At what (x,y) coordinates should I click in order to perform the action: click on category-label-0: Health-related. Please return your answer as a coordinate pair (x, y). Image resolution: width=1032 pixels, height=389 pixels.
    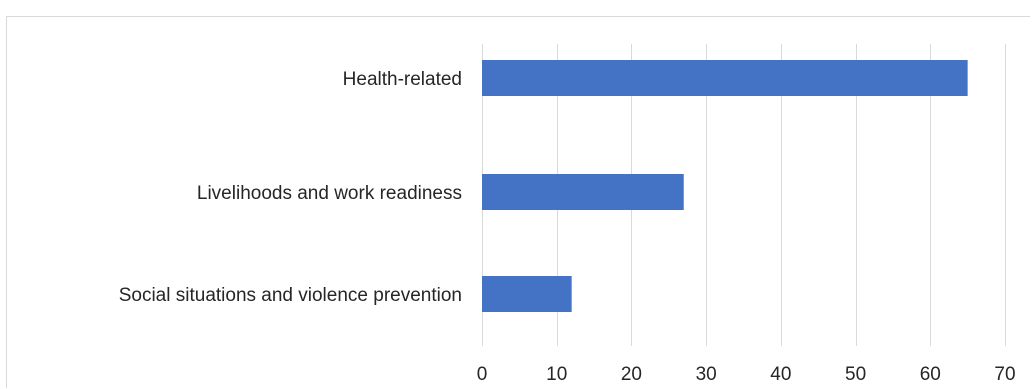
    Looking at the image, I should click on (402, 79).